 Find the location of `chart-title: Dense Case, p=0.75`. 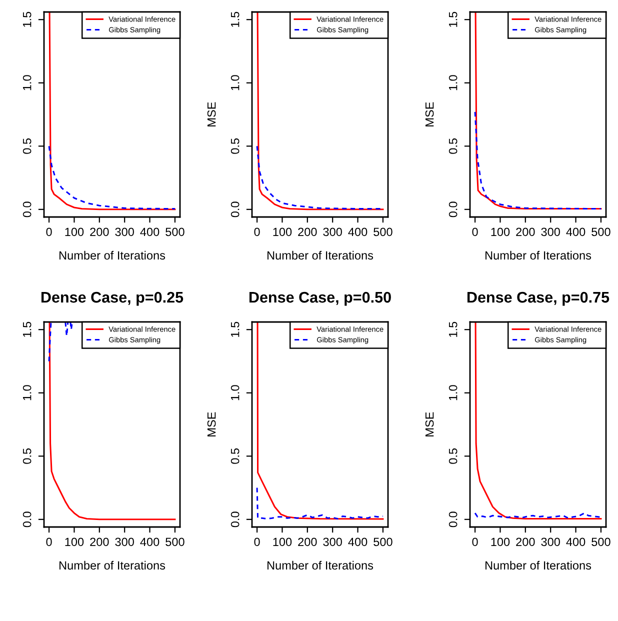

chart-title: Dense Case, p=0.75 is located at coordinates (538, 299).